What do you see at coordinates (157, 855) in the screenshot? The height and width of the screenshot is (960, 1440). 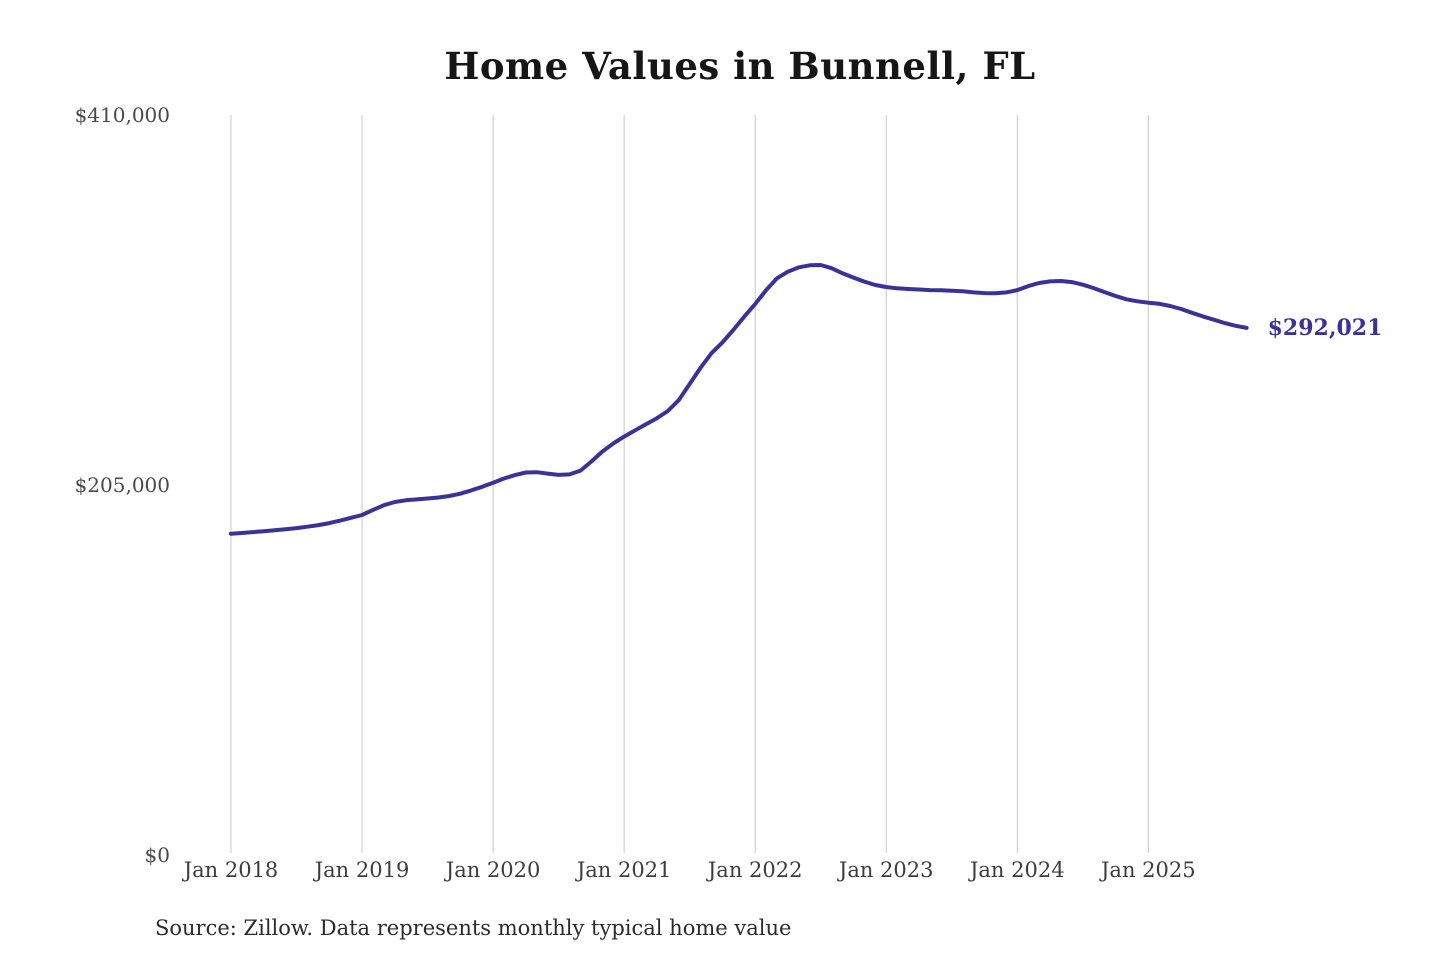 I see `y-tick-label: $0` at bounding box center [157, 855].